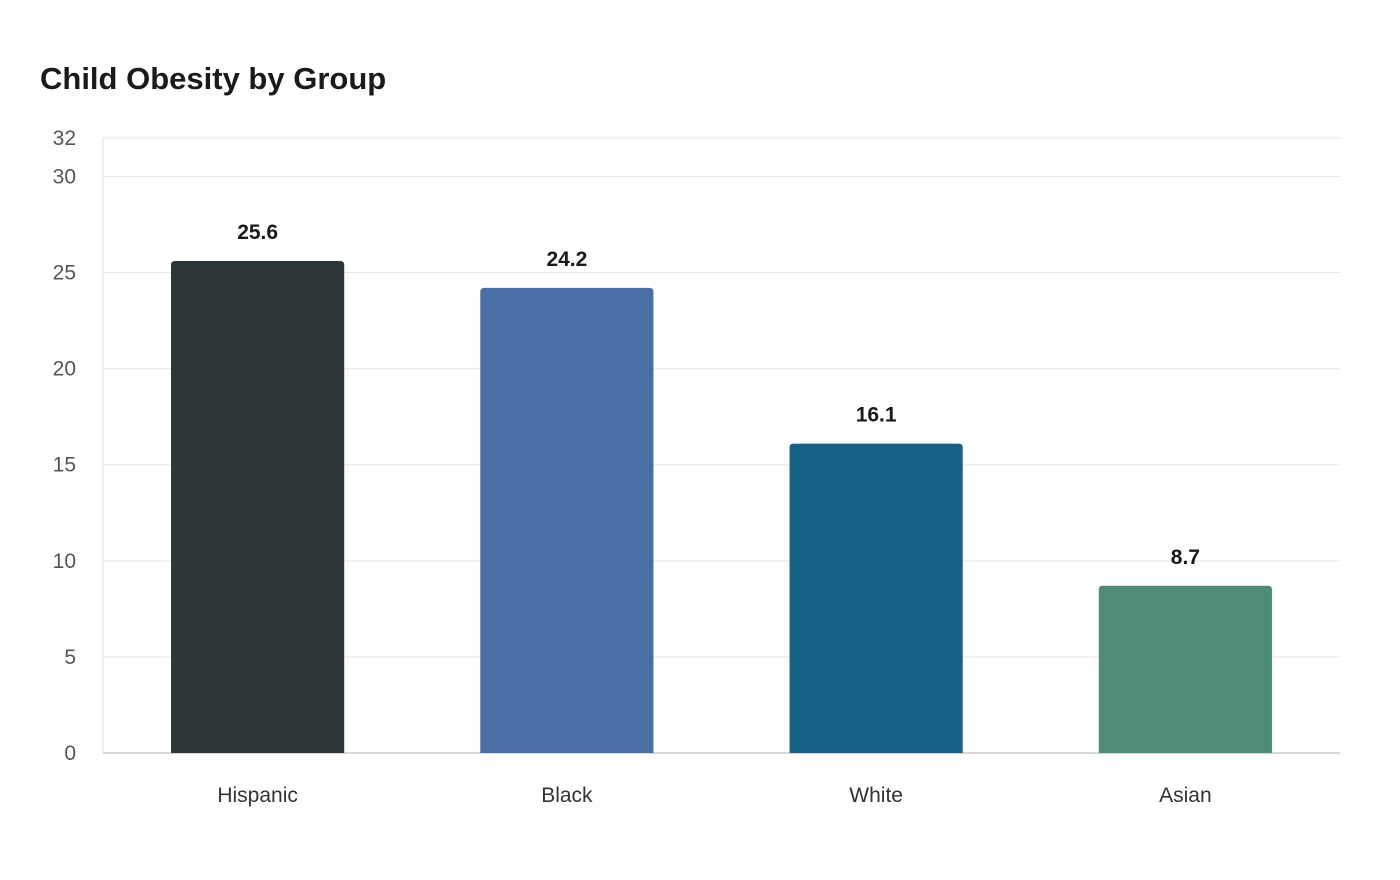 This screenshot has width=1400, height=880. Describe the element at coordinates (258, 507) in the screenshot. I see `bar-hispanic` at that location.